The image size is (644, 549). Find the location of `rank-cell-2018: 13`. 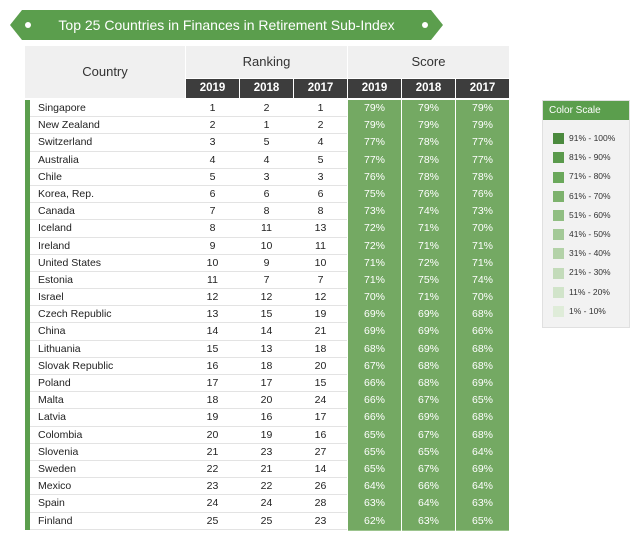

rank-cell-2018: 13 is located at coordinates (266, 348).